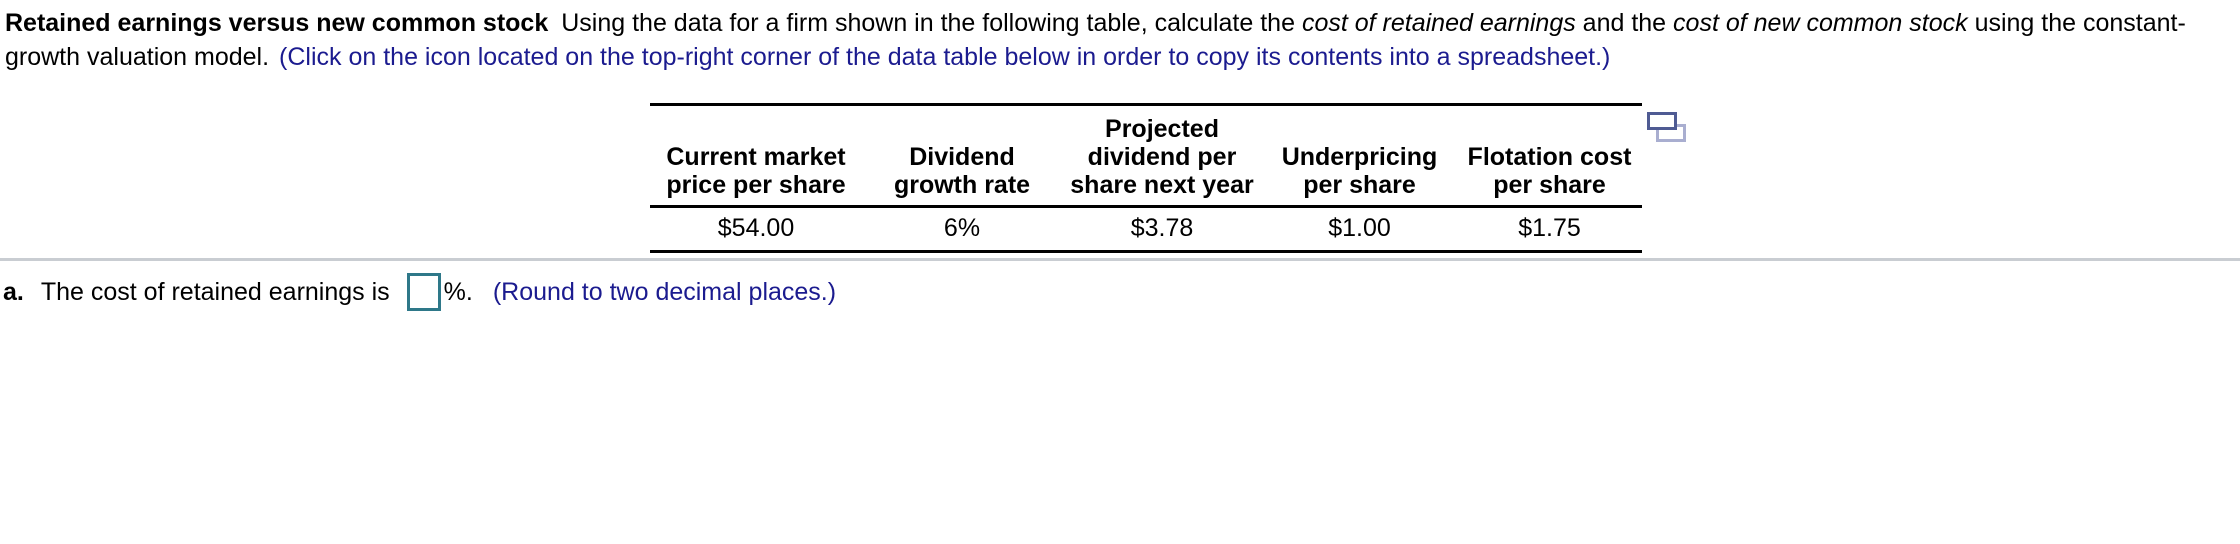  What do you see at coordinates (1359, 229) in the screenshot?
I see `cell-underpricing: $1.00` at bounding box center [1359, 229].